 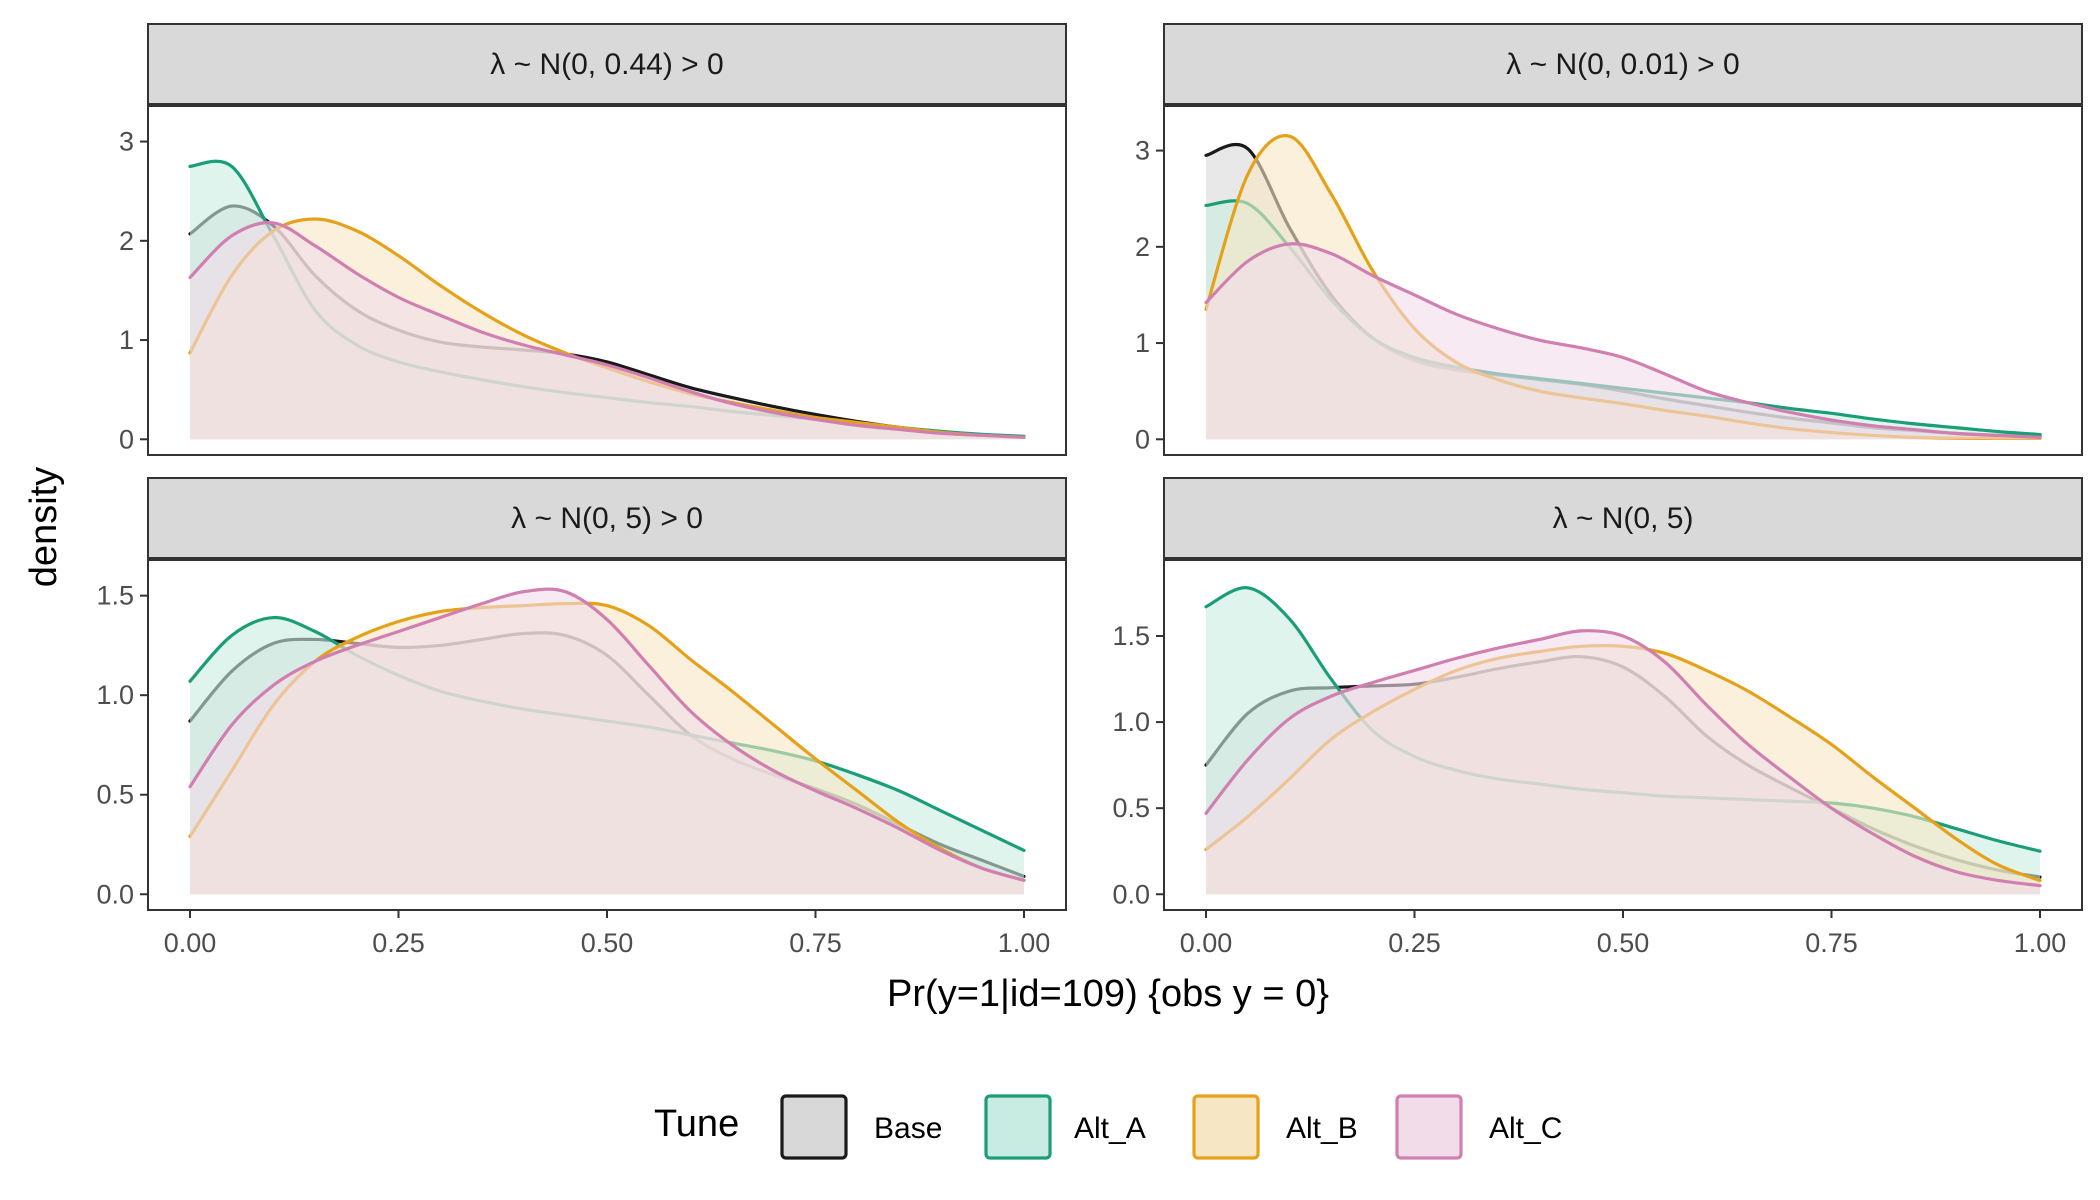 I want to click on legend-label-alt-c: Alt_C, so click(x=1525, y=1128).